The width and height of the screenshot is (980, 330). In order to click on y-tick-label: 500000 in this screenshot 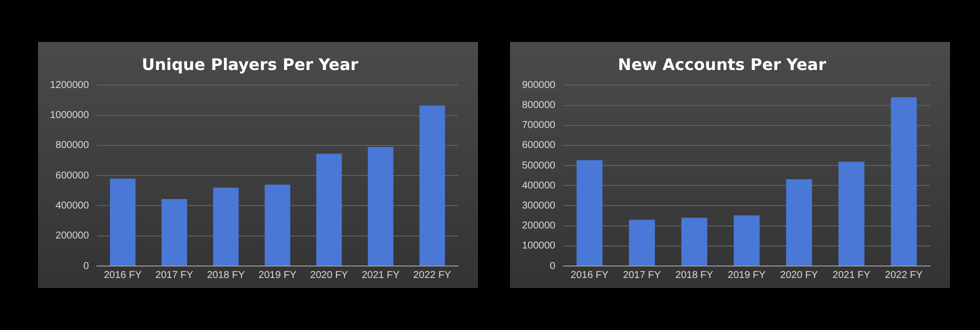, I will do `click(539, 166)`.